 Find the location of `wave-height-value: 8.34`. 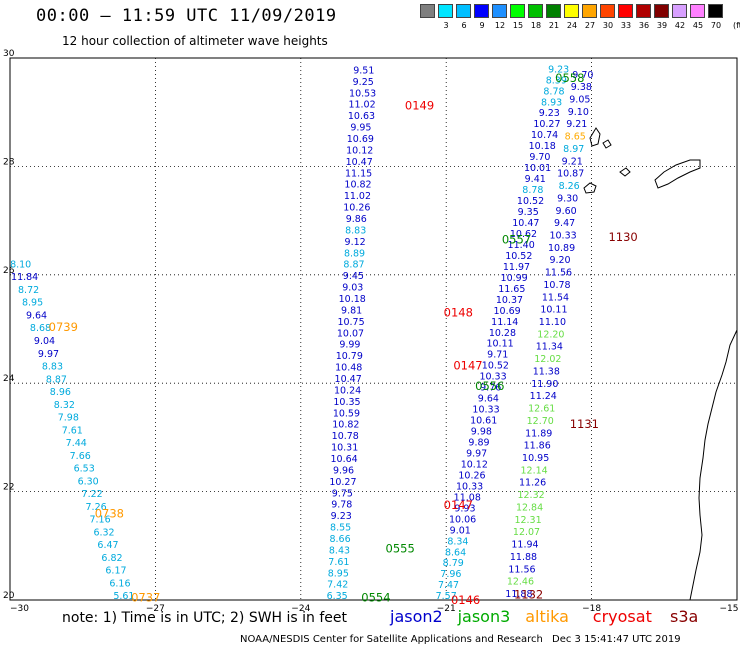

wave-height-value: 8.34 is located at coordinates (457, 541).